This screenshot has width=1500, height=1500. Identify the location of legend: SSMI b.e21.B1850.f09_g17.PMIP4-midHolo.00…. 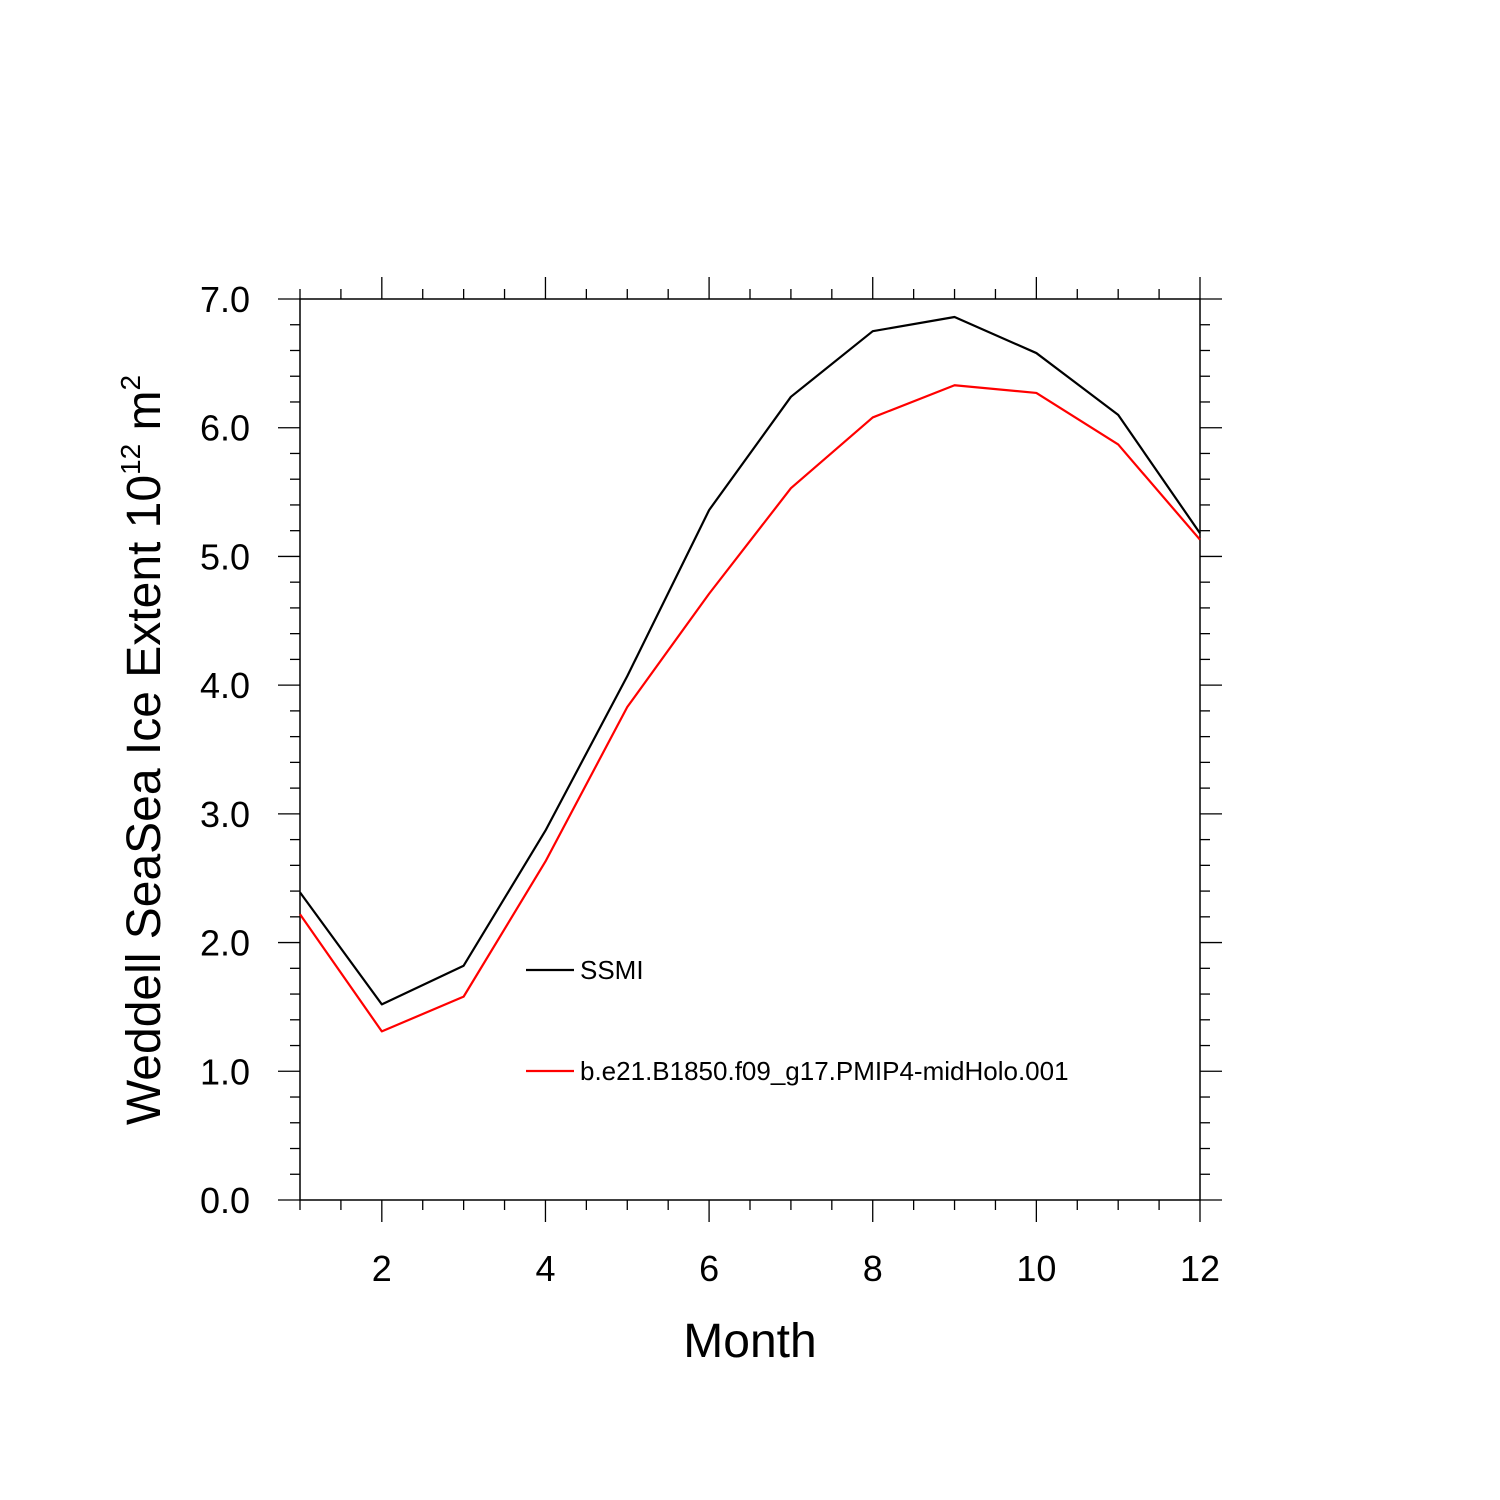
(797, 1020).